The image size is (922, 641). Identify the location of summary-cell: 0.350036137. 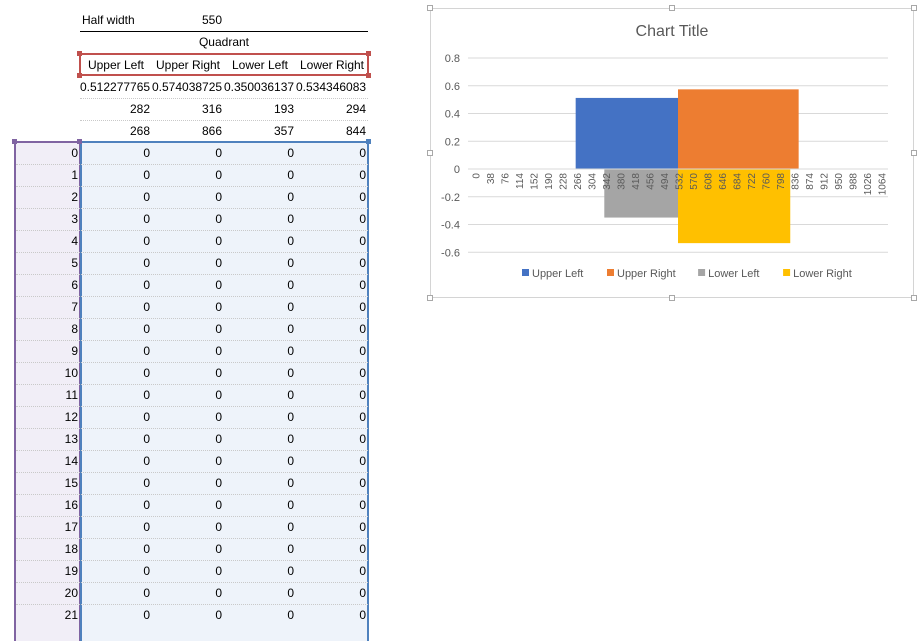
(259, 87).